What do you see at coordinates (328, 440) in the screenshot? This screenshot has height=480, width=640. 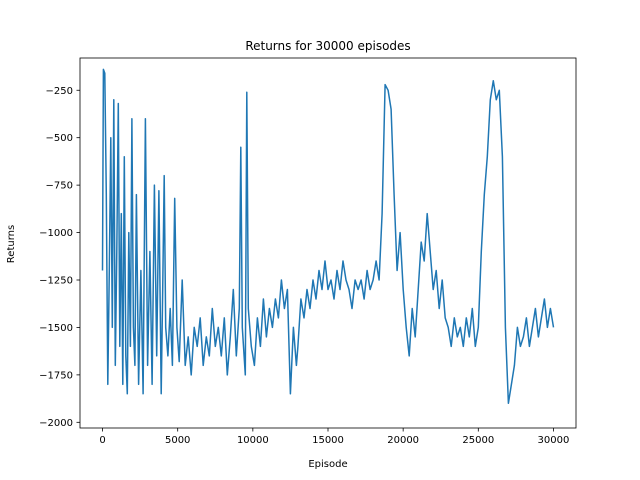 I see `x-tick-label: 15000` at bounding box center [328, 440].